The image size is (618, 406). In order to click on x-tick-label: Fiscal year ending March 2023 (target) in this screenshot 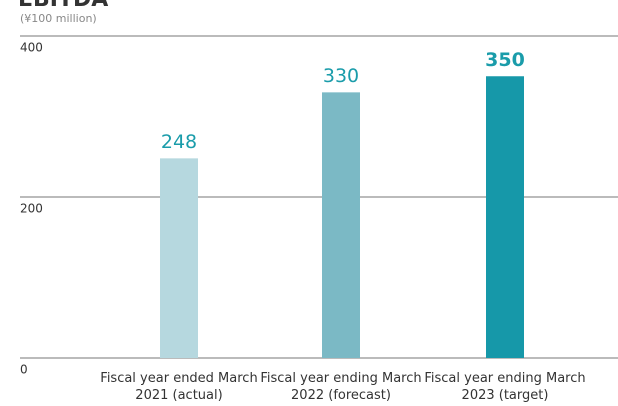, I will do `click(505, 387)`.